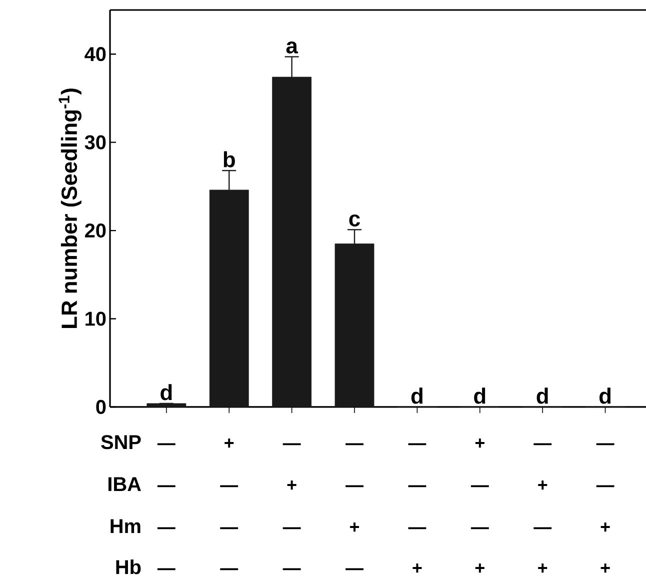  What do you see at coordinates (96, 319) in the screenshot?
I see `y-tick-label: 10` at bounding box center [96, 319].